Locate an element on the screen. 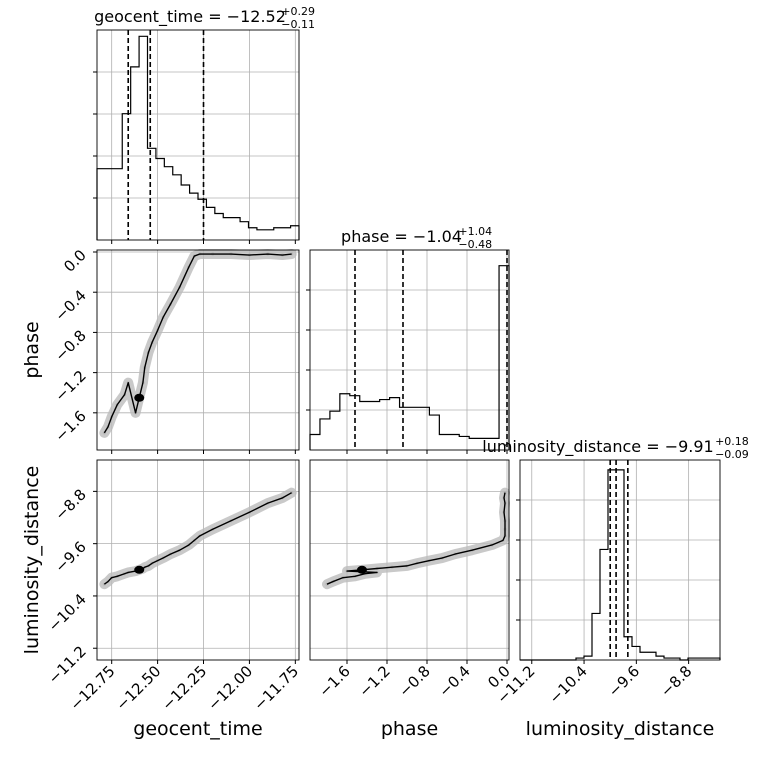 This screenshot has width=760, height=760. panel-2d-geocent_time-phase is located at coordinates (196, 351).